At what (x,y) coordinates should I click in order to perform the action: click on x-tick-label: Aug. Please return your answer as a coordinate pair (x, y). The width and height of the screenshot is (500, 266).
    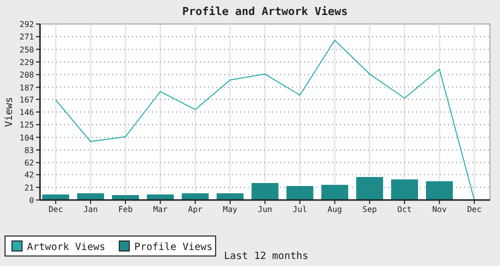
    Looking at the image, I should click on (335, 209).